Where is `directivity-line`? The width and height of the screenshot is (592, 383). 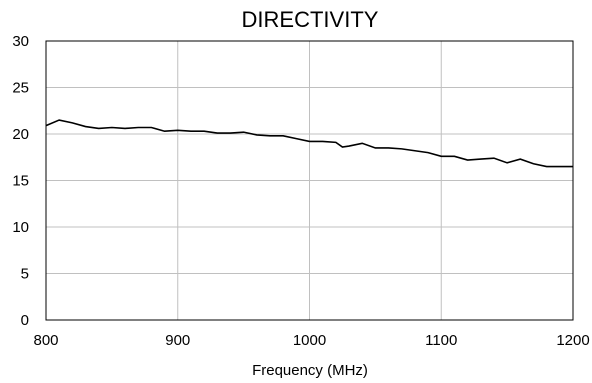 directivity-line is located at coordinates (309, 143).